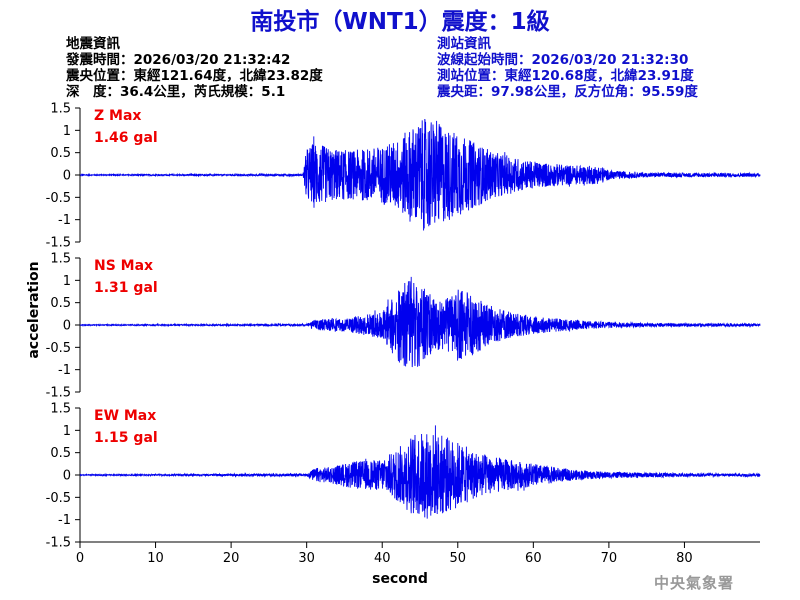 Image resolution: width=800 pixels, height=600 pixels. I want to click on series-max-value: 1.46 gal, so click(126, 138).